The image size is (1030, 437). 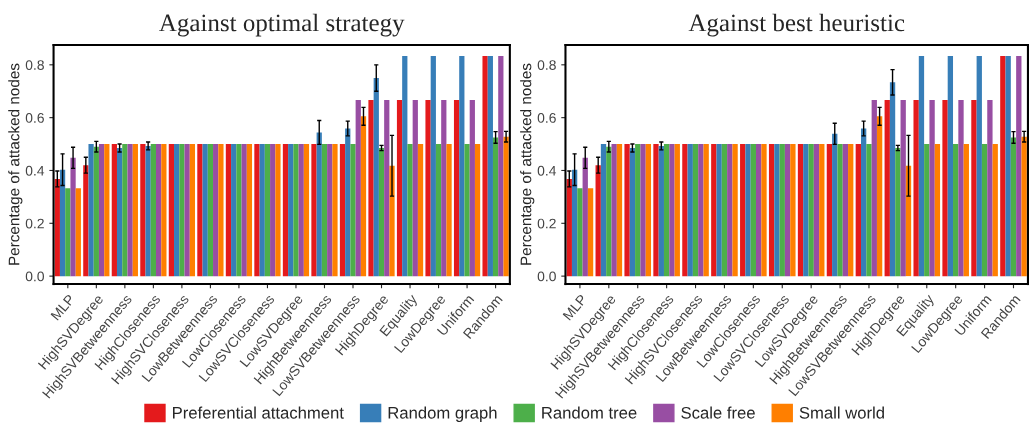 I want to click on chart-title: Against best heuristic, so click(x=796, y=25).